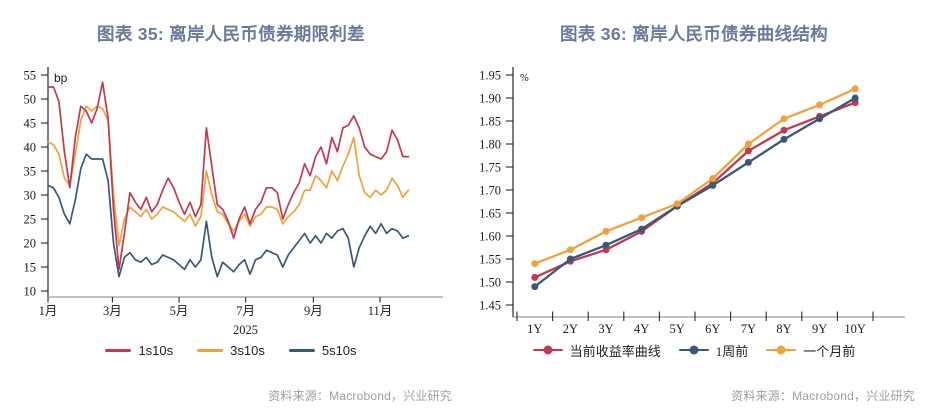 The height and width of the screenshot is (415, 925). Describe the element at coordinates (605, 329) in the screenshot. I see `x-tick-label: 3Y` at that location.